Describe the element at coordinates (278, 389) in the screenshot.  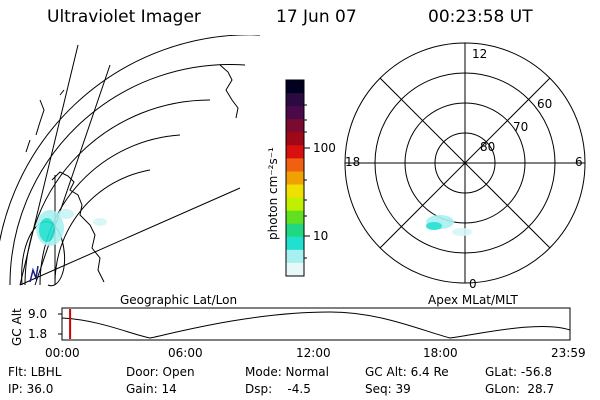
I see `dsp-label: Dsp: -4.5` at that location.